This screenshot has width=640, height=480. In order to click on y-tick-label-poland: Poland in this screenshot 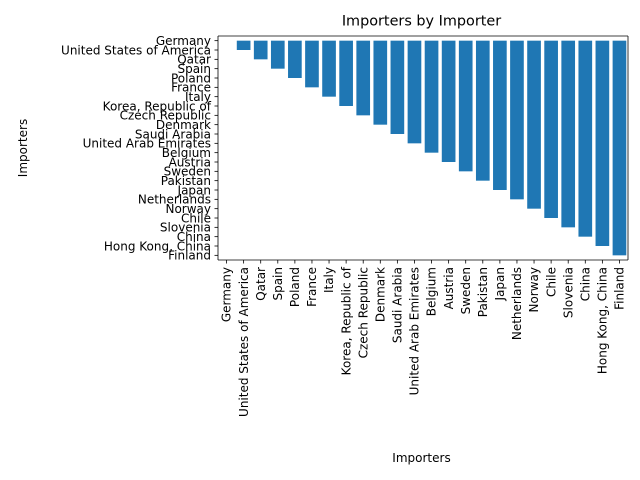, I will do `click(191, 78)`.